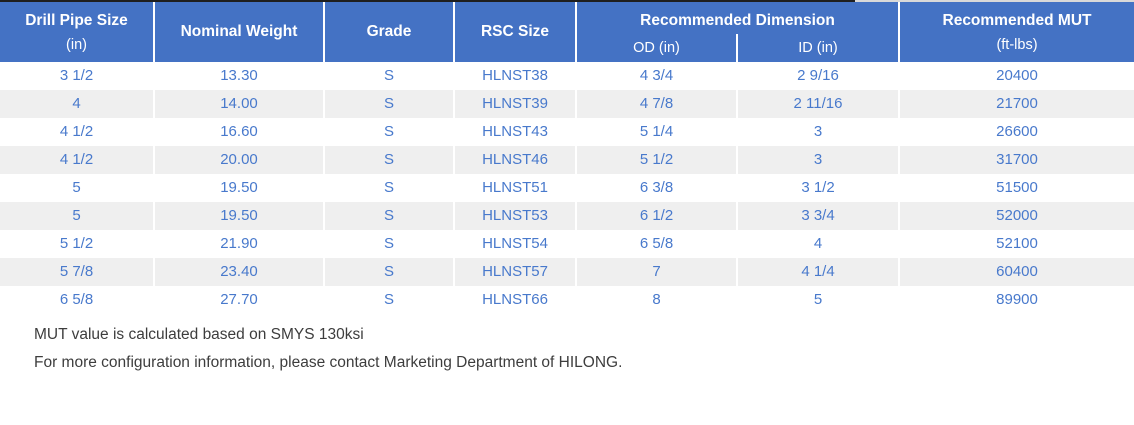  What do you see at coordinates (819, 188) in the screenshot?
I see `cell-id: 3 1/2` at bounding box center [819, 188].